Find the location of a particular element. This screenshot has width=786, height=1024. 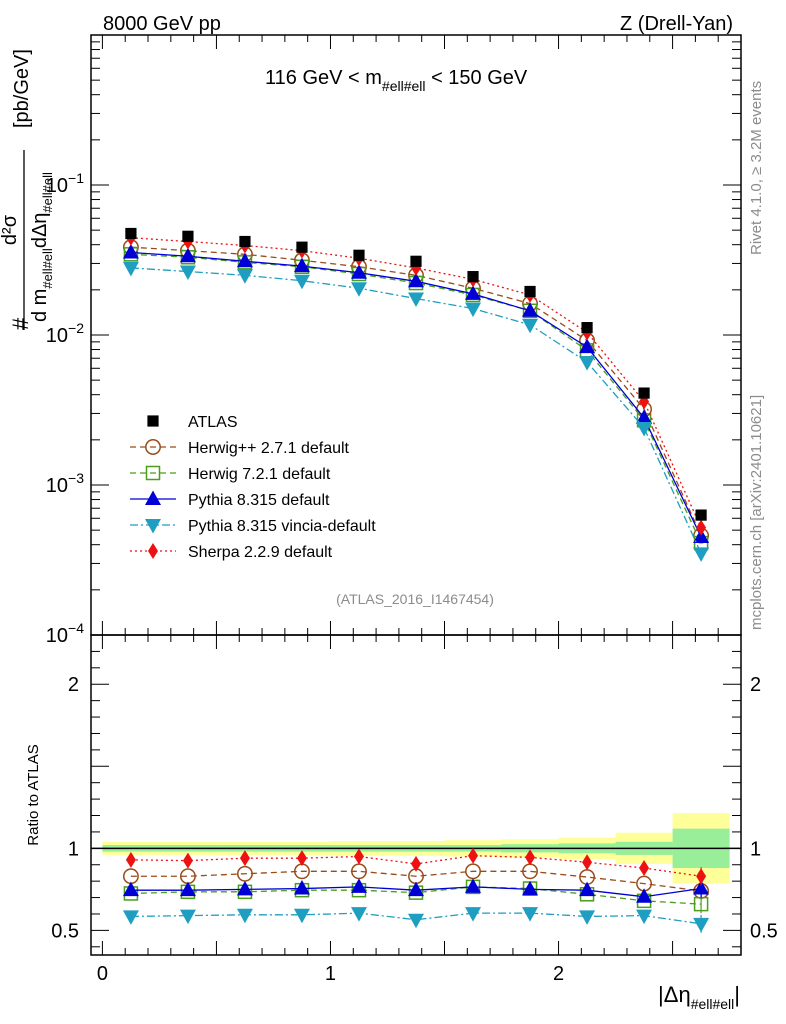

header-right: Z (Drell-Yan) is located at coordinates (676, 24).